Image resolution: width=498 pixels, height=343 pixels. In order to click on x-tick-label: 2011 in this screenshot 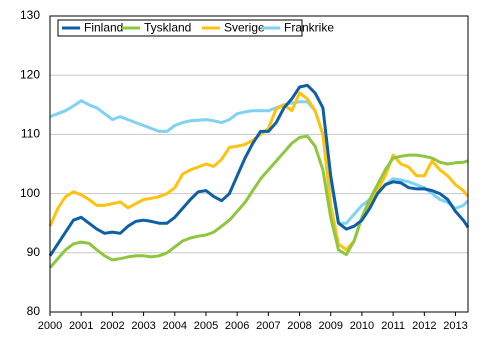, I will do `click(393, 326)`.